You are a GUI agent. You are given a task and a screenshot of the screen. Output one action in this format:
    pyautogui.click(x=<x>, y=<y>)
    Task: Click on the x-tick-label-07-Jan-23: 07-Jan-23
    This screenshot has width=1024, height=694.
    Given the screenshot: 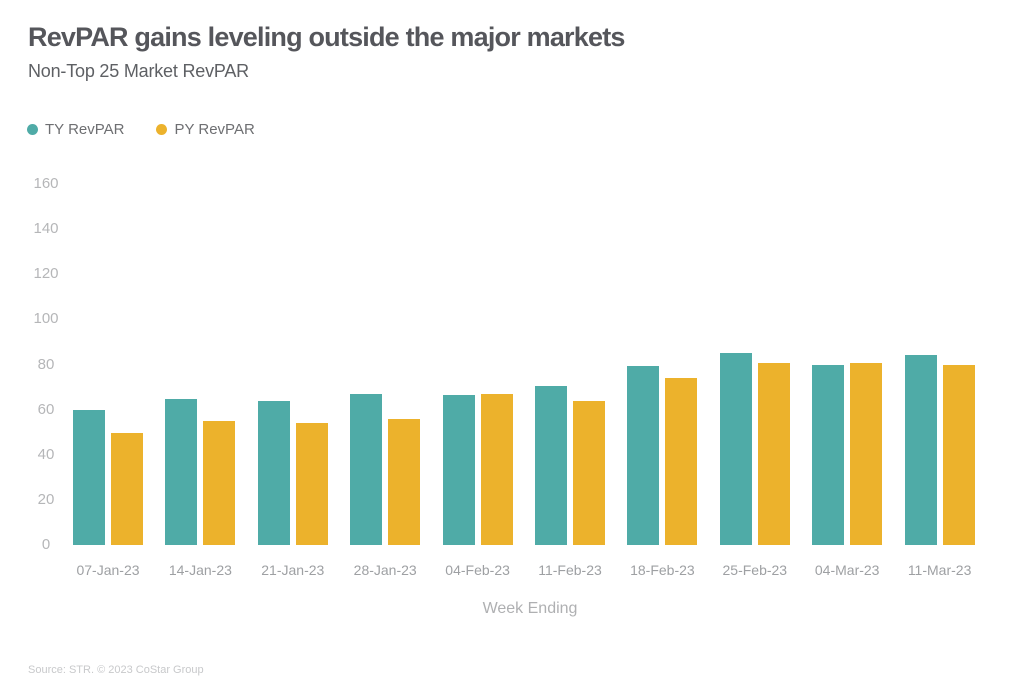 What is the action you would take?
    pyautogui.click(x=108, y=570)
    